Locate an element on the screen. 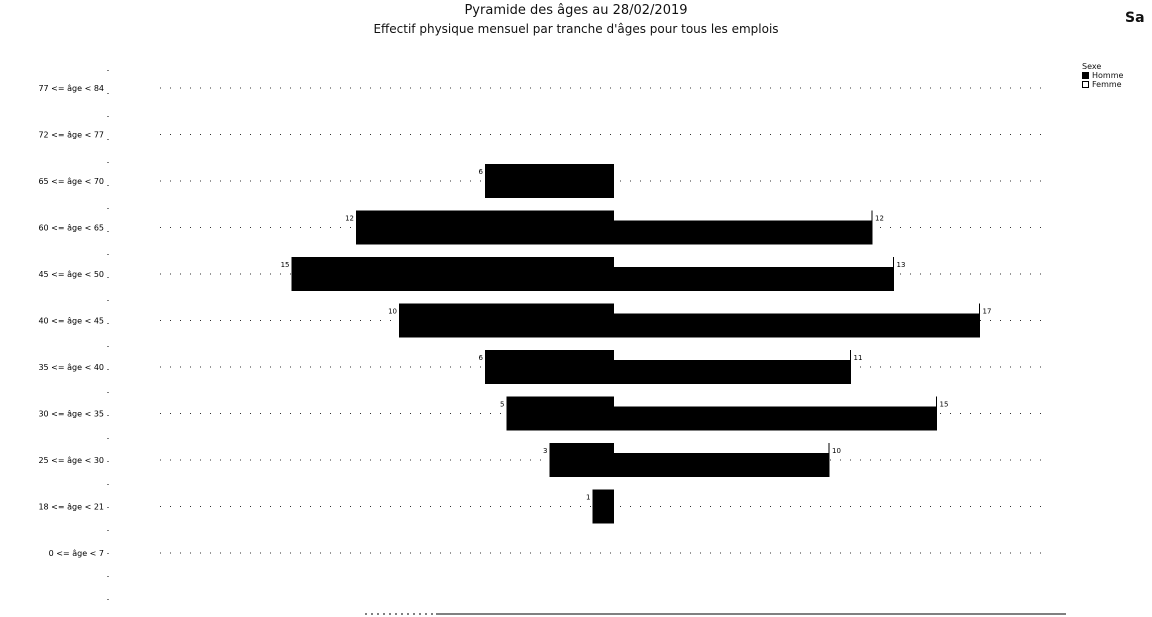 This screenshot has height=617, width=1152. legend-item-femme: Femme is located at coordinates (1102, 84).